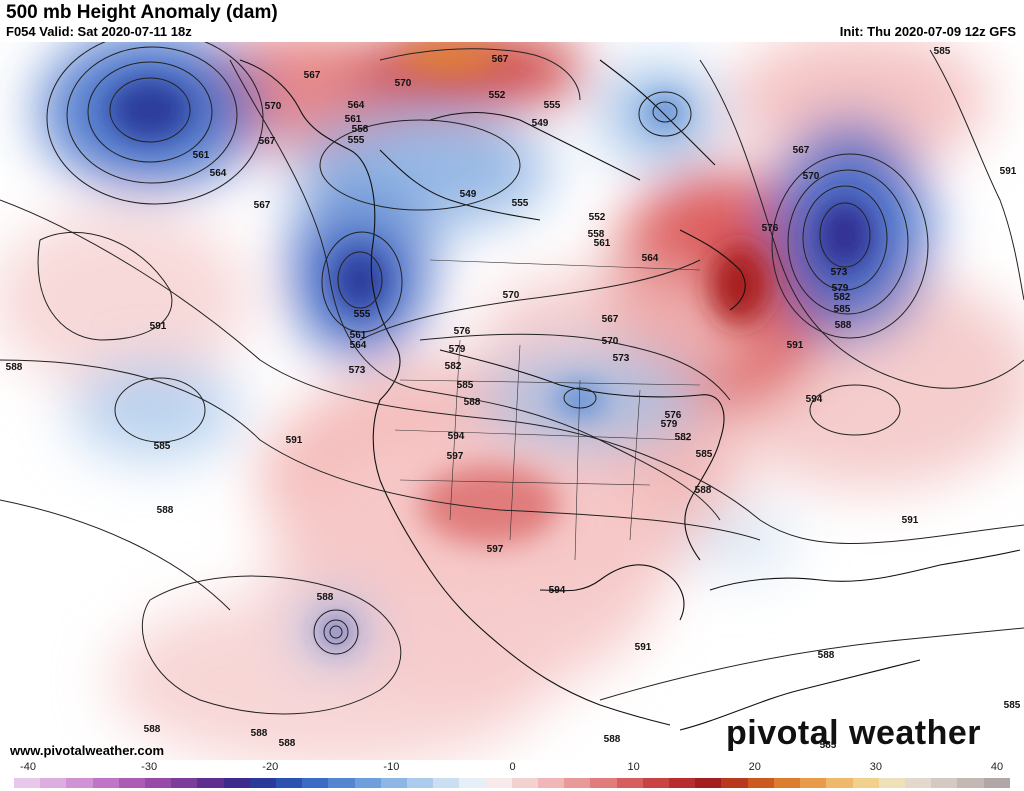  What do you see at coordinates (28, 767) in the screenshot?
I see `colorbar-tick-label: -40` at bounding box center [28, 767].